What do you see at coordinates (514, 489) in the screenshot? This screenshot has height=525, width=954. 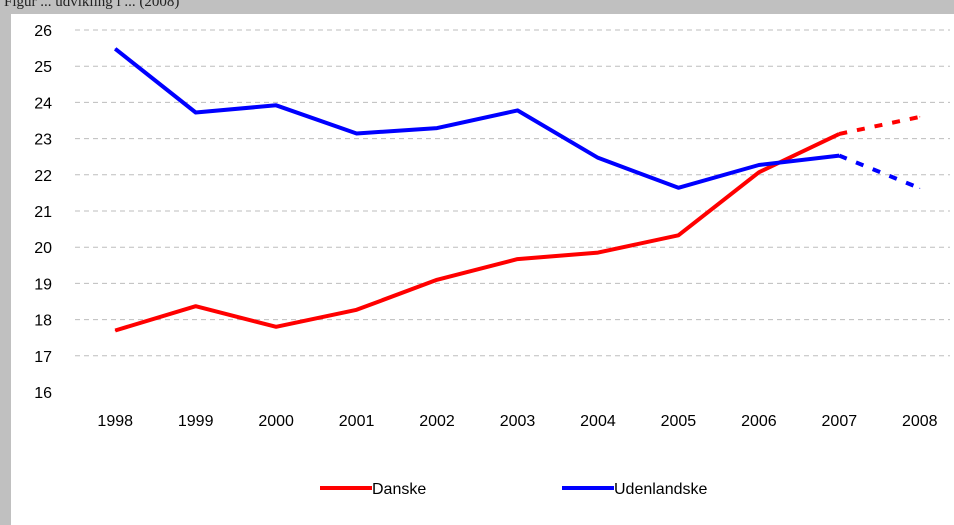 I see `legend: Danske Udenlandske` at bounding box center [514, 489].